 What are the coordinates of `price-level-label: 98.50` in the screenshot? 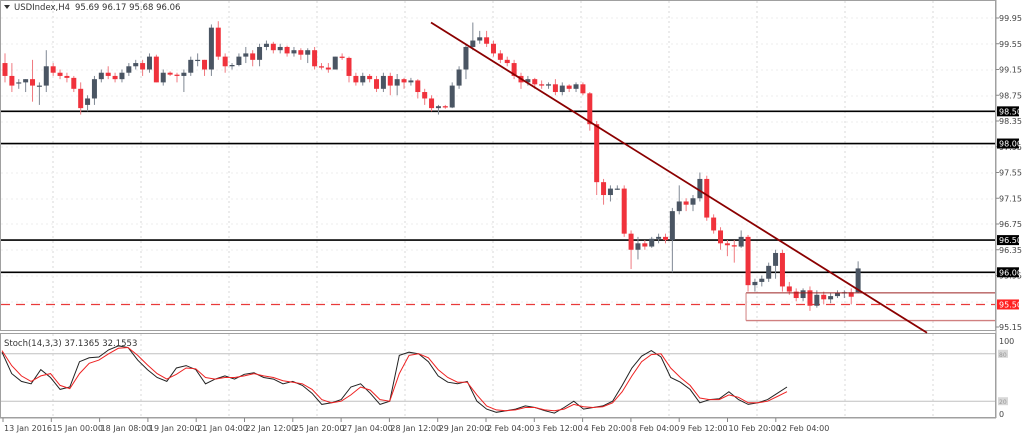 It's located at (1010, 111).